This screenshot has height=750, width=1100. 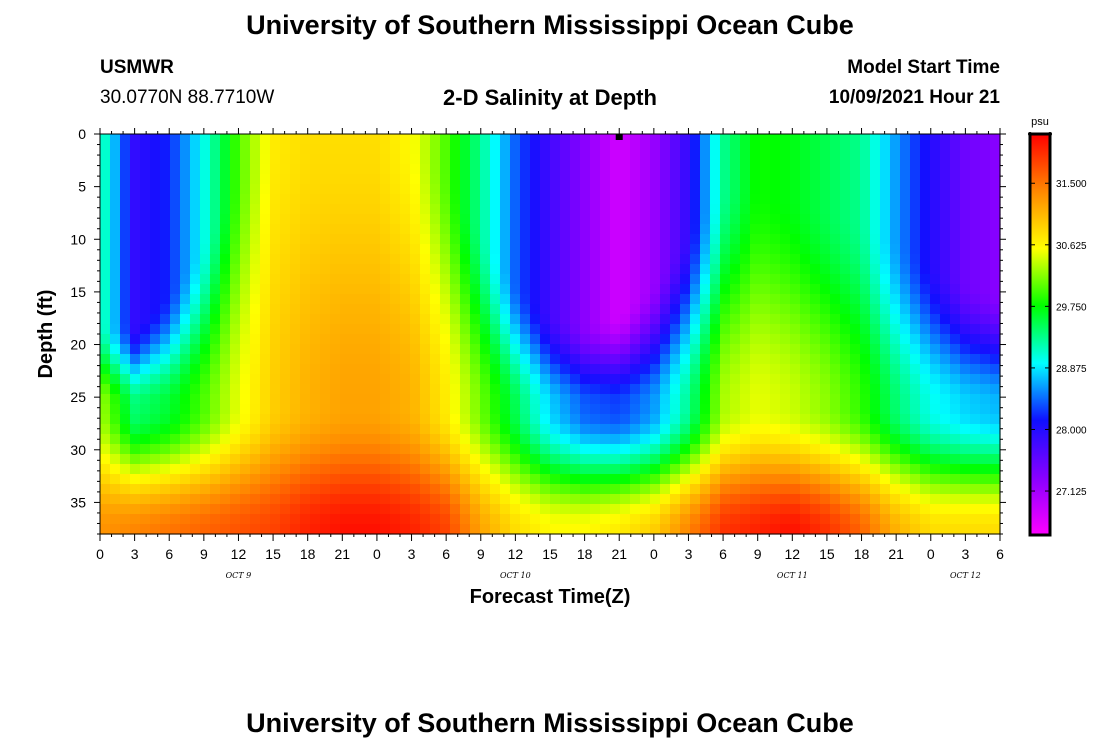 I want to click on y-tick-label: 30, so click(x=78, y=450).